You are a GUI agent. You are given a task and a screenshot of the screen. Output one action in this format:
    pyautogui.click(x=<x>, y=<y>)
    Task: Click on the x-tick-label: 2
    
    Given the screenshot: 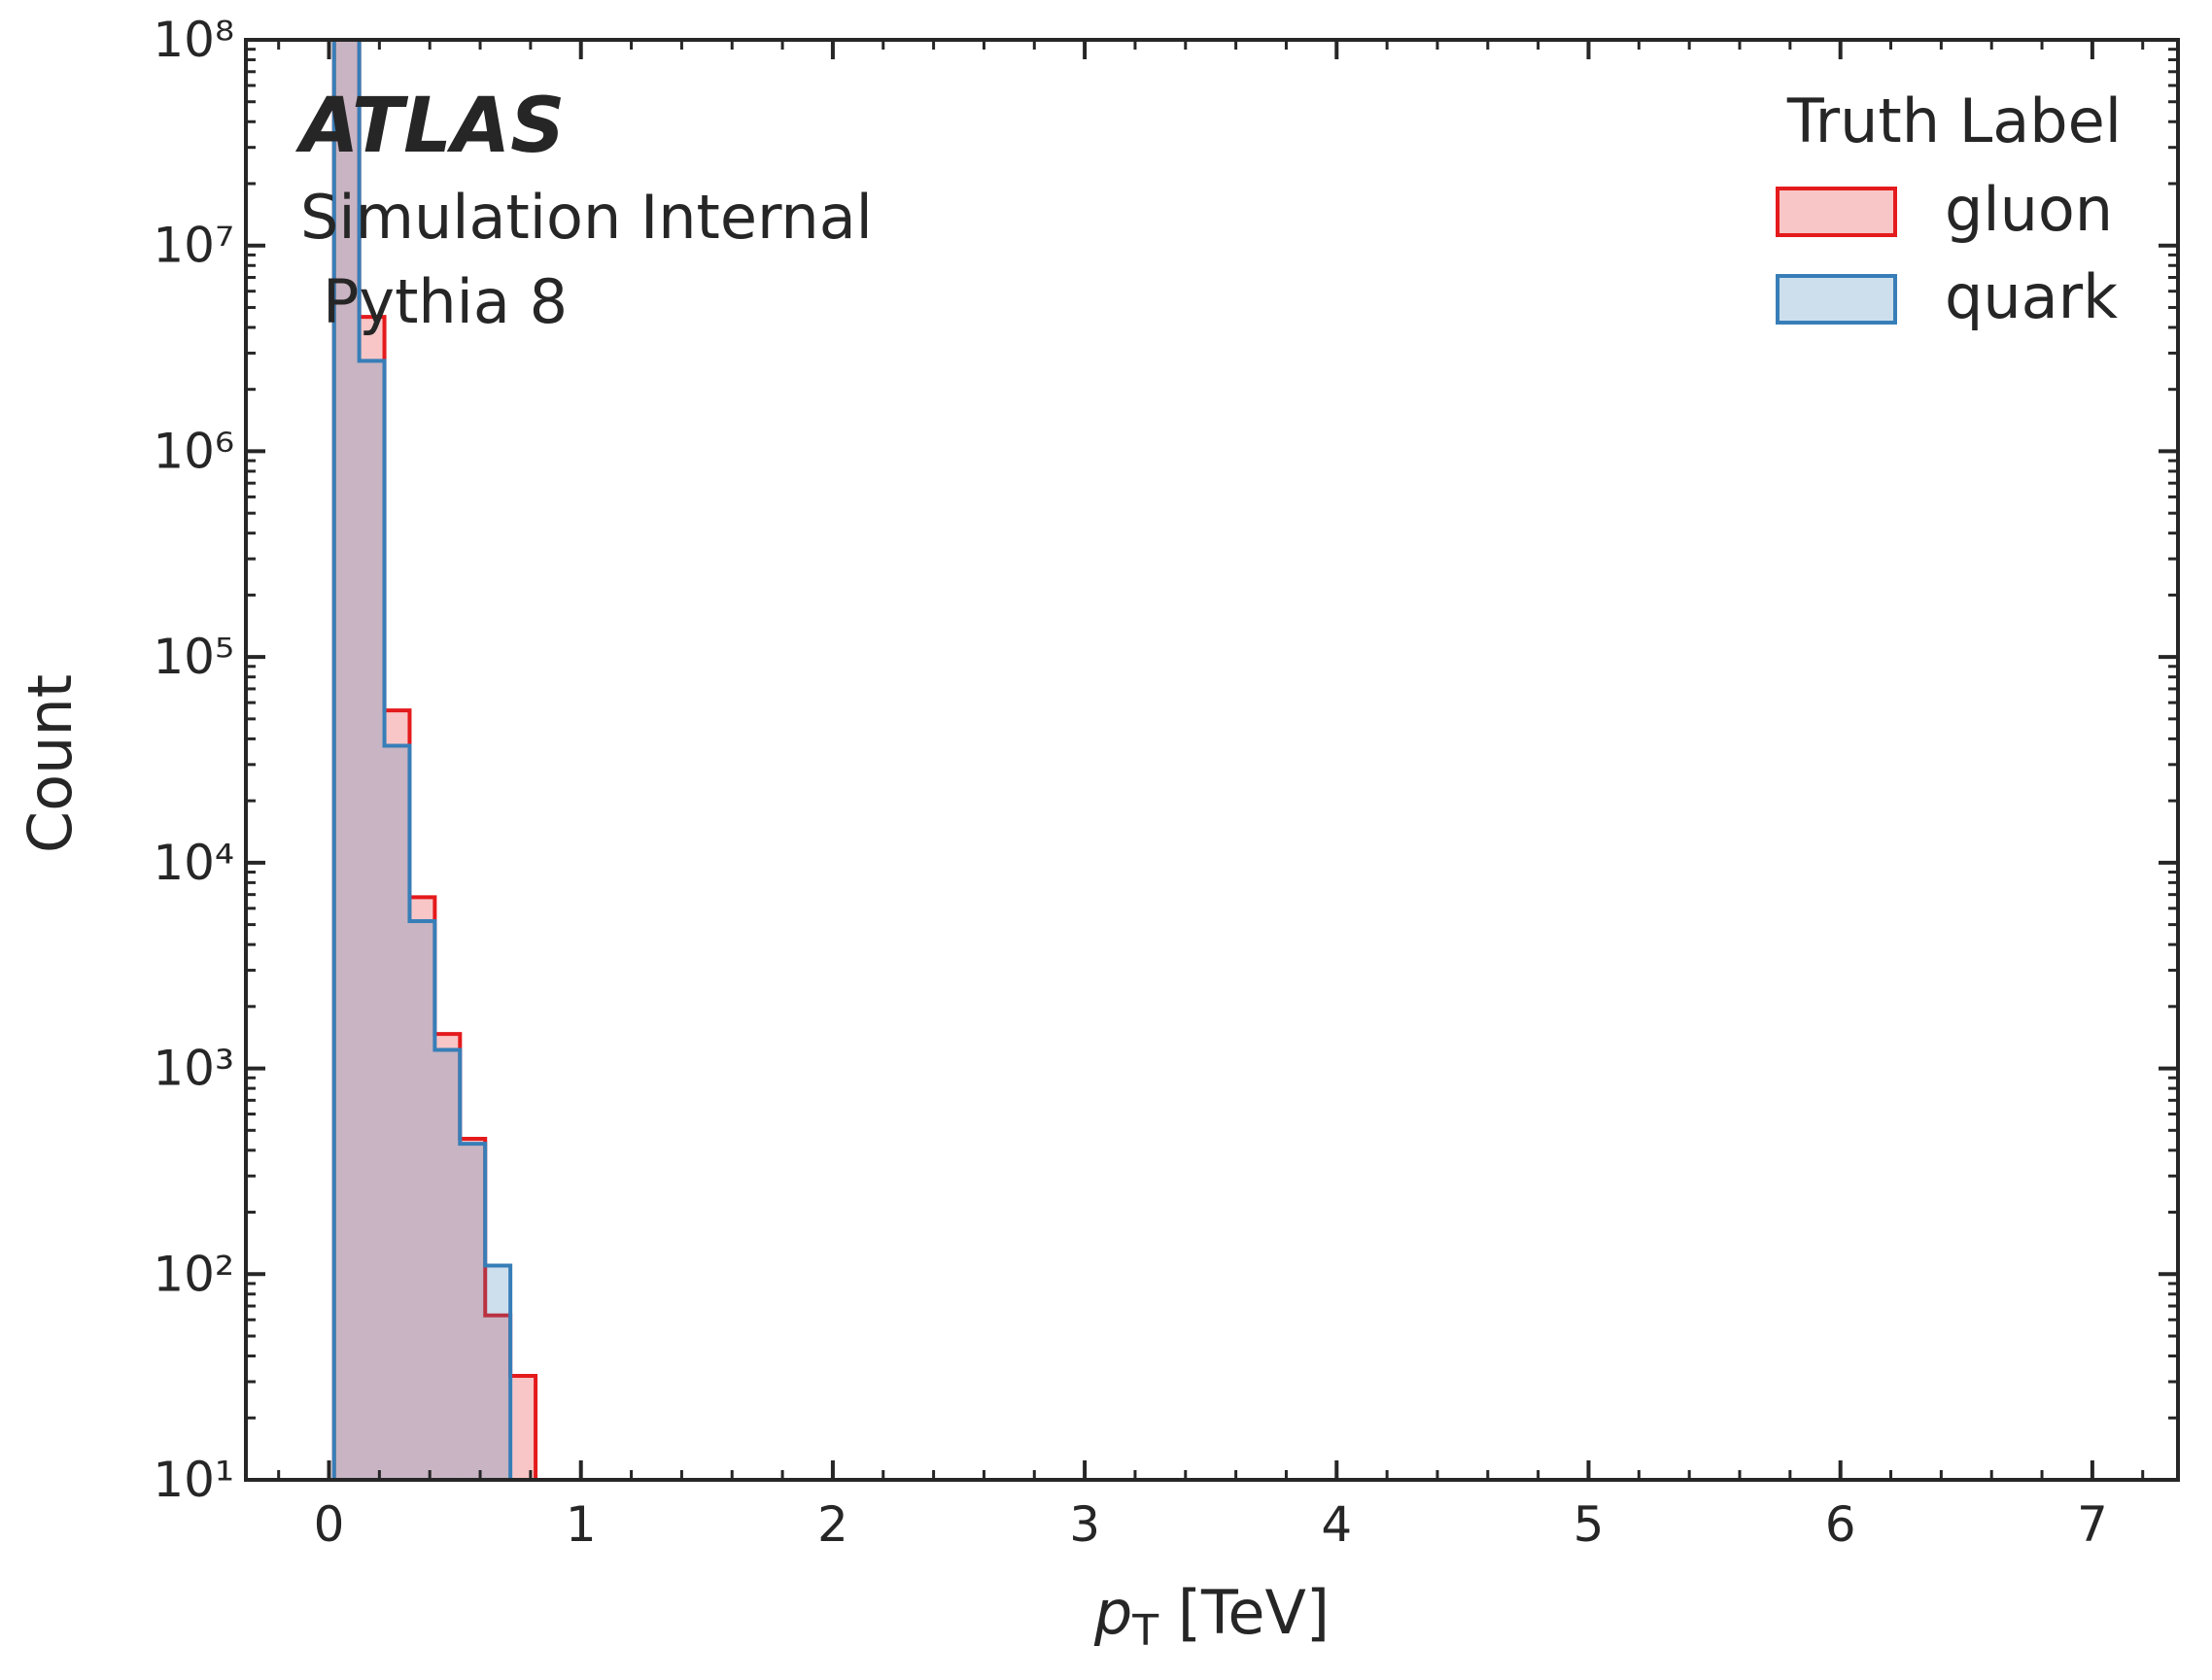 What is the action you would take?
    pyautogui.click(x=832, y=1524)
    